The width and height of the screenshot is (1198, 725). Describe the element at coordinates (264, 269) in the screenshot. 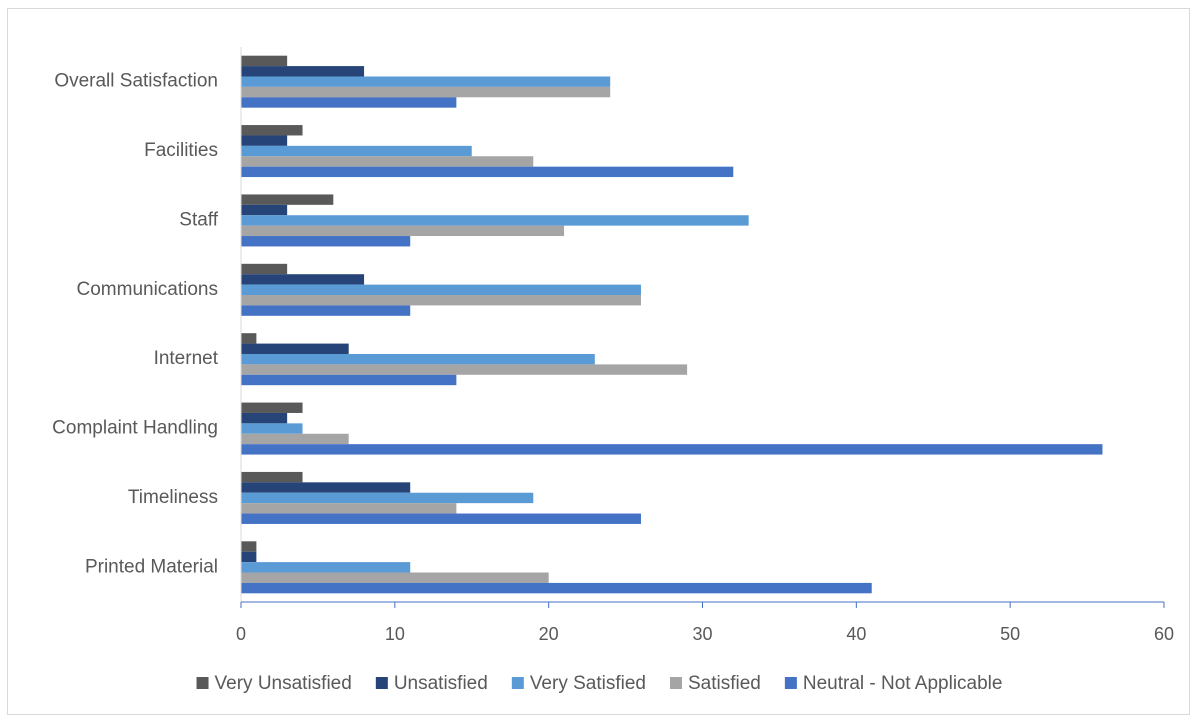

I see `bar-communications-very-unsatisfied` at that location.